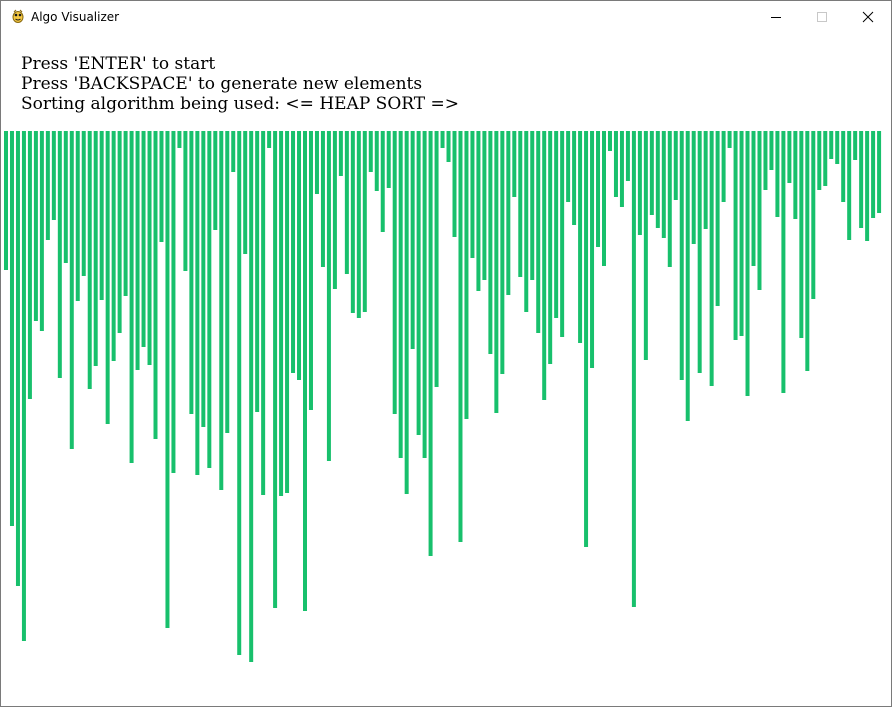 This screenshot has height=707, width=892. Describe the element at coordinates (446, 16) in the screenshot. I see `title-bar: Algo Visualizer` at that location.